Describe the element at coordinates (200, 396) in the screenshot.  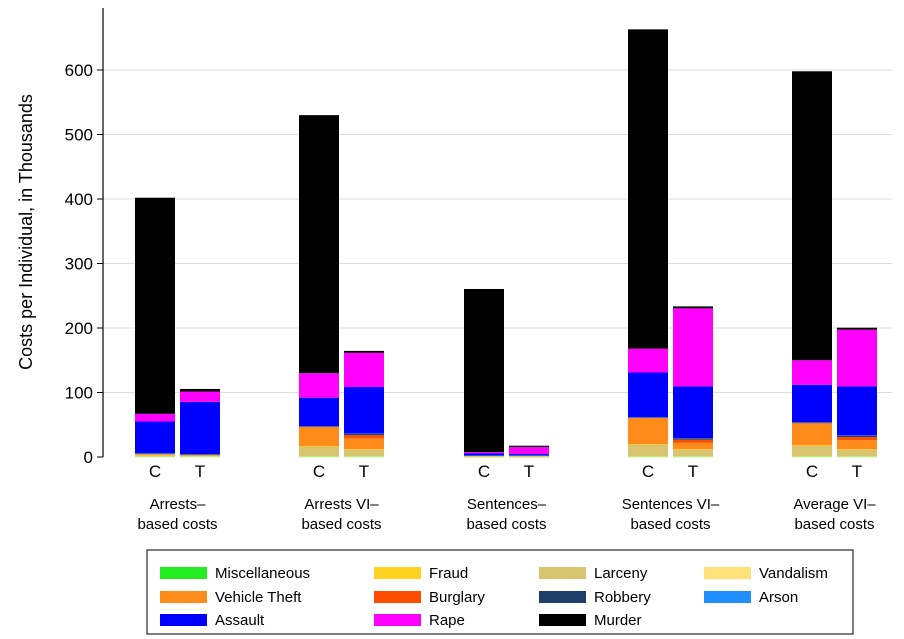
I see `bar-segment-rape-g0-T` at that location.